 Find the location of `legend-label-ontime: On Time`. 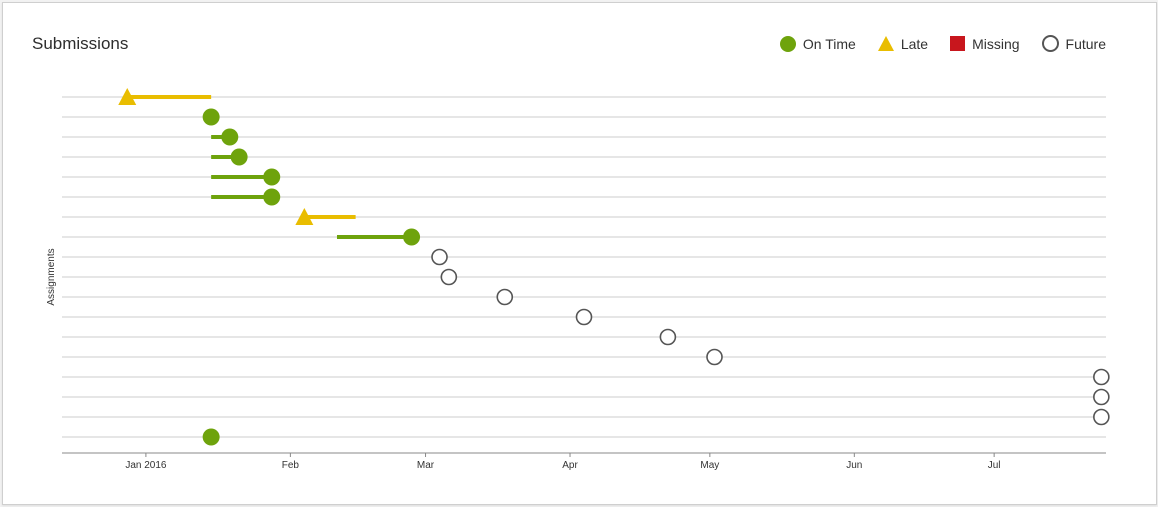

legend-label-ontime: On Time is located at coordinates (829, 43).